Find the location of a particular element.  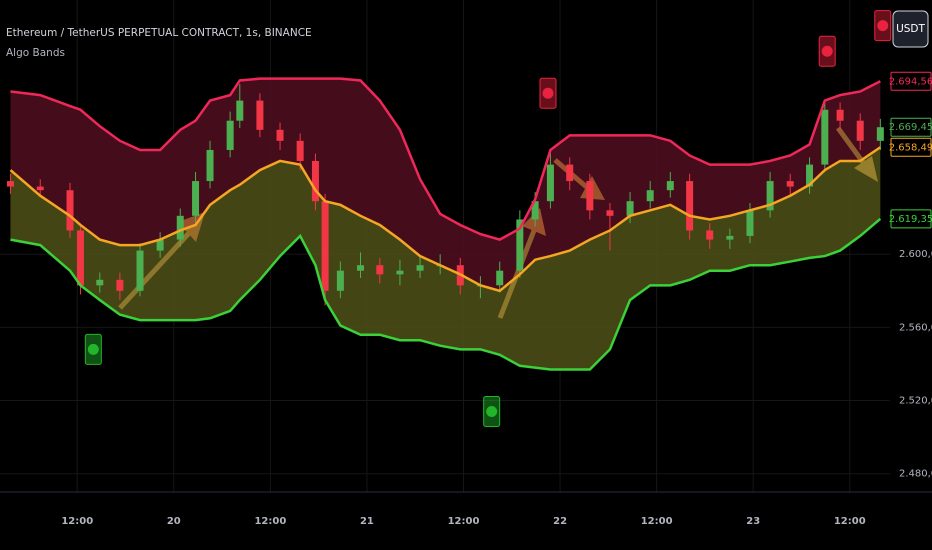

currency-button is located at coordinates (910, 29).